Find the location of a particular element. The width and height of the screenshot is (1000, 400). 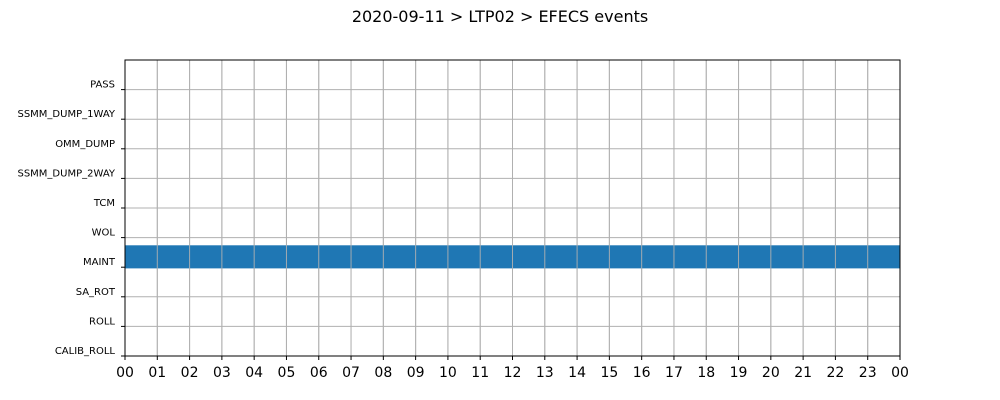

x-tick-label: 10 is located at coordinates (448, 373).